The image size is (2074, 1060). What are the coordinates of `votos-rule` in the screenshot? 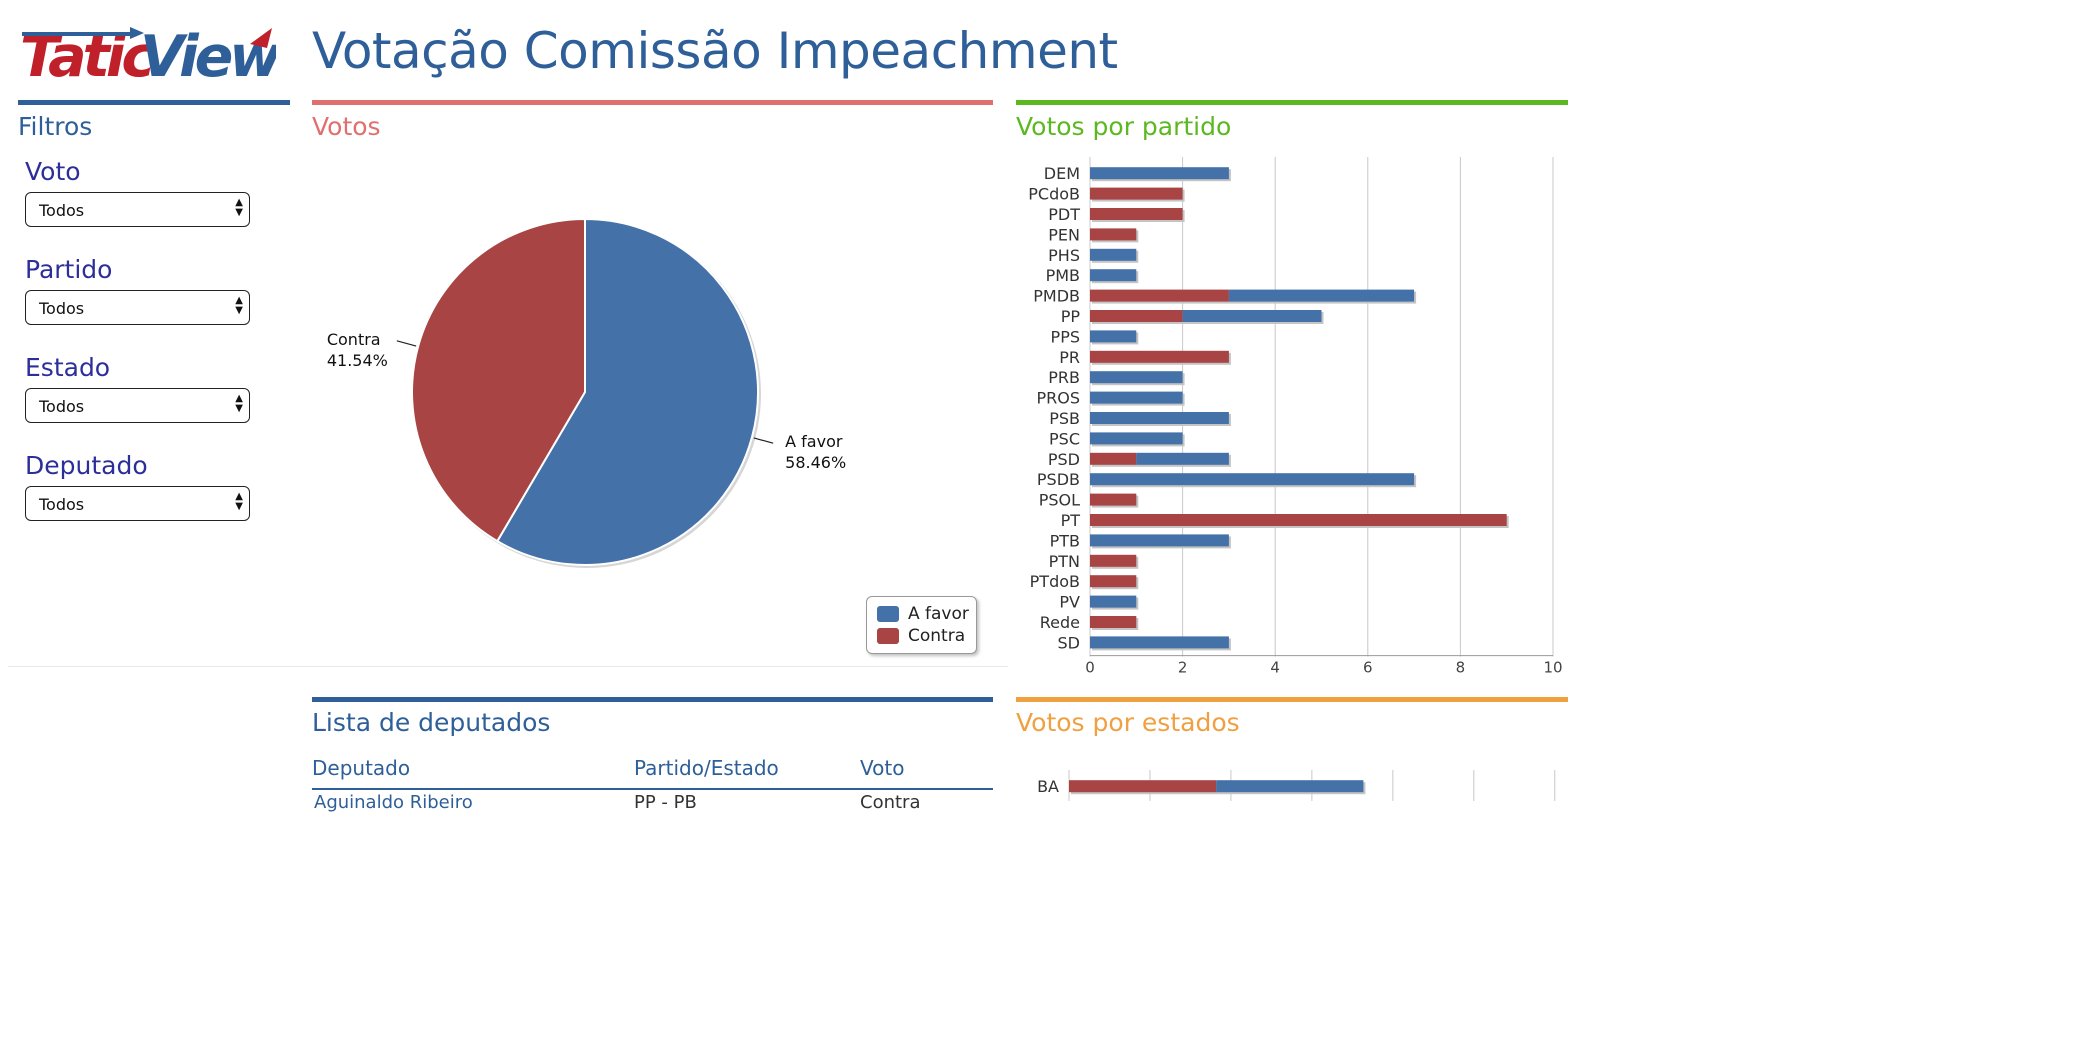 It's located at (652, 102).